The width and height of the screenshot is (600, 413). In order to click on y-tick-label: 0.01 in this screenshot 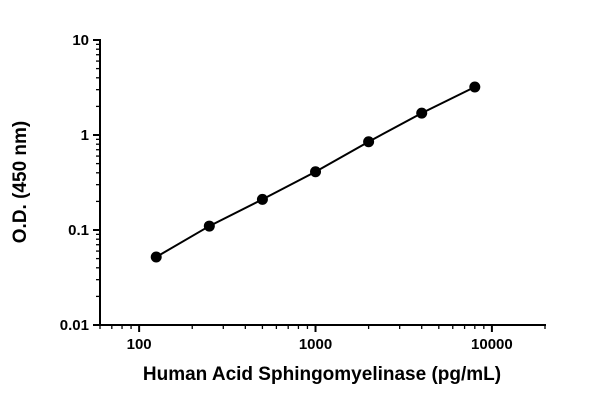, I will do `click(74, 325)`.